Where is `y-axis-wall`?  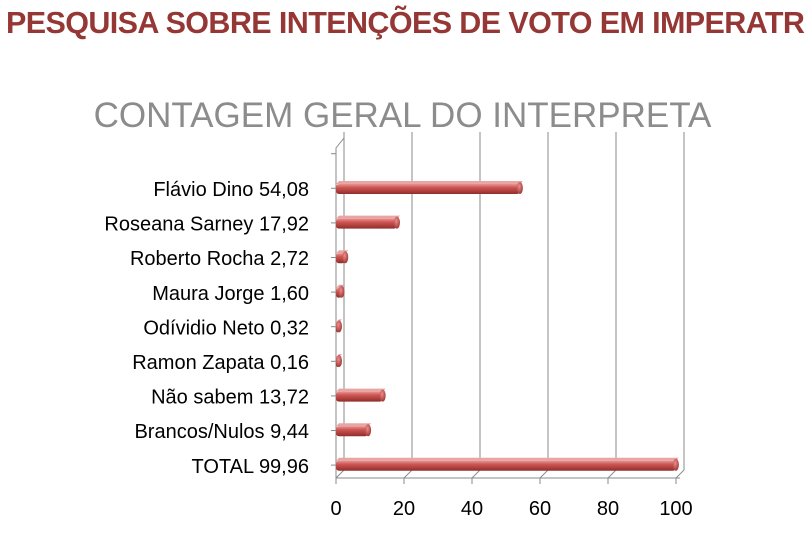
y-axis-wall is located at coordinates (340, 307).